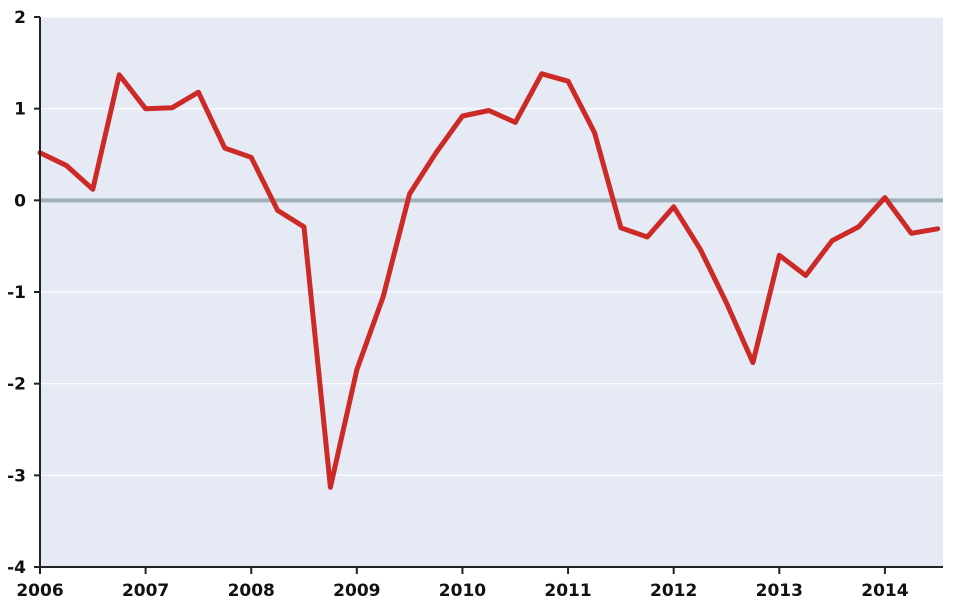 Image resolution: width=960 pixels, height=607 pixels. I want to click on x-tick-label: 2012, so click(673, 591).